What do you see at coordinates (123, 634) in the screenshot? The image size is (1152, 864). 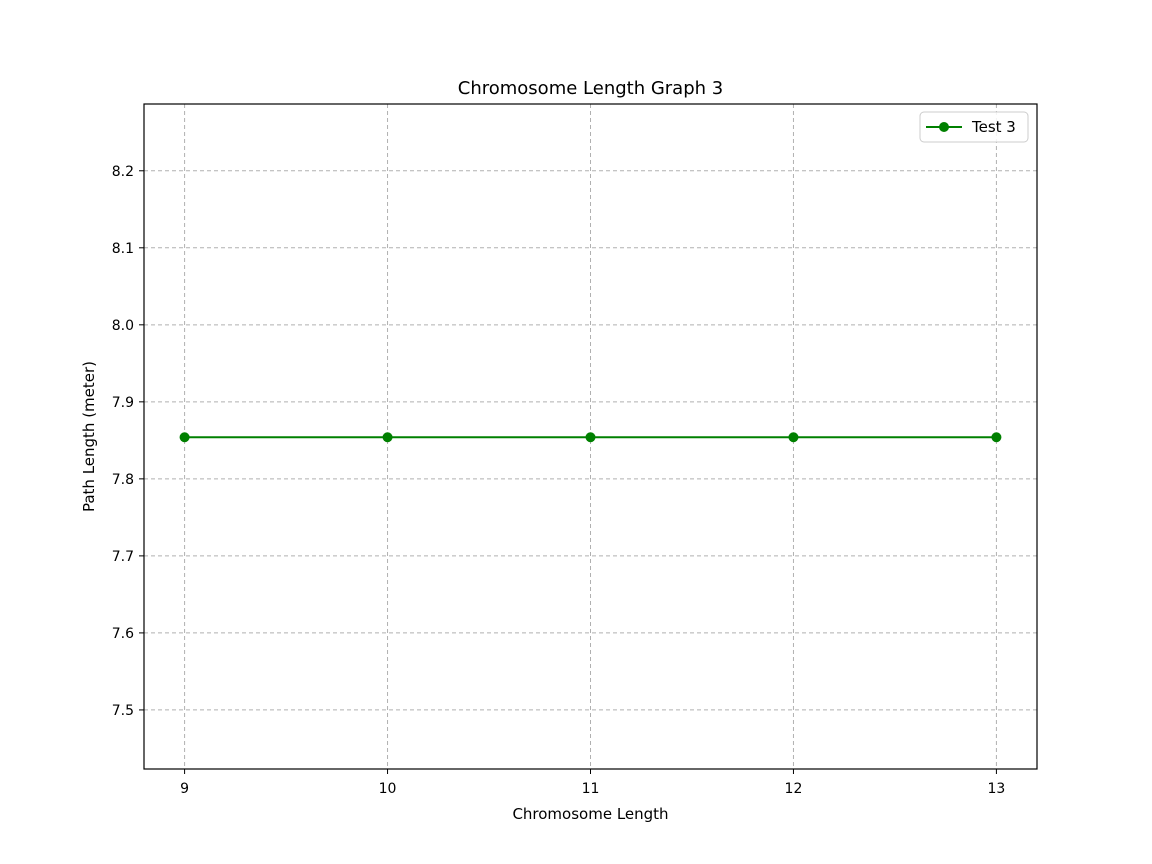 I see `y-tick-label: 7.6` at bounding box center [123, 634].